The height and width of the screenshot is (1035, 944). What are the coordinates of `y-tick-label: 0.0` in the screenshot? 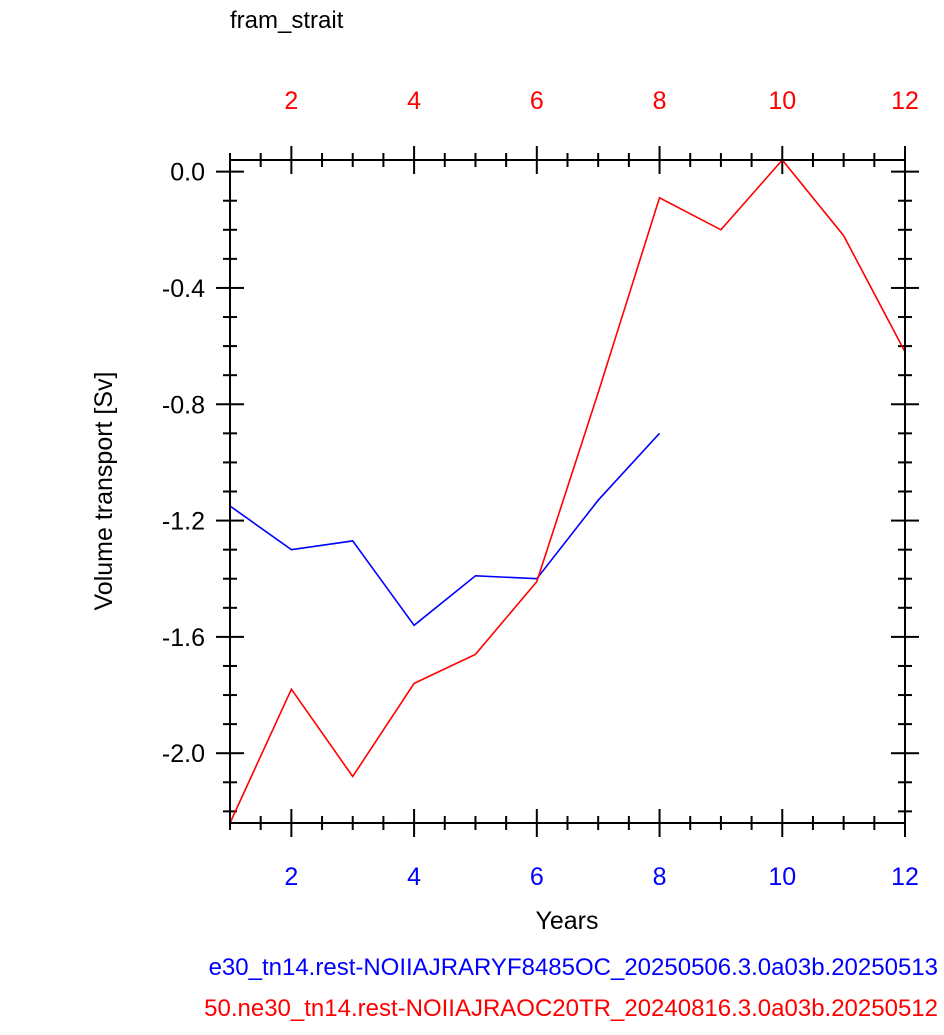 It's located at (187, 173).